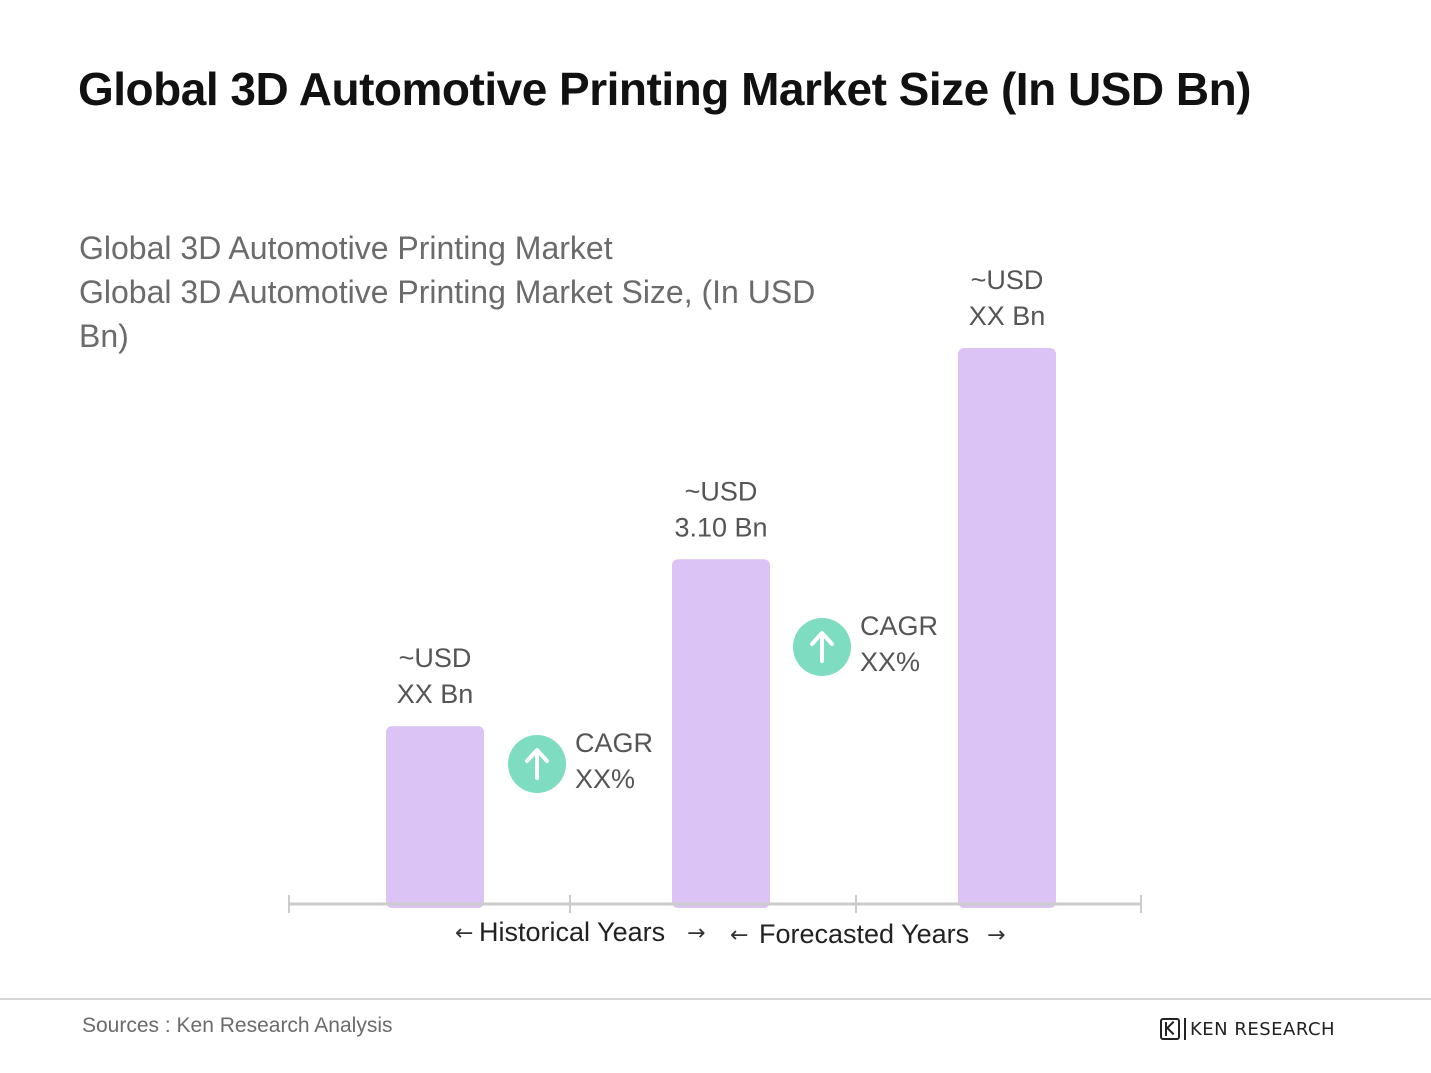  What do you see at coordinates (435, 694) in the screenshot?
I see `bar-1-value-label: XX Bn` at bounding box center [435, 694].